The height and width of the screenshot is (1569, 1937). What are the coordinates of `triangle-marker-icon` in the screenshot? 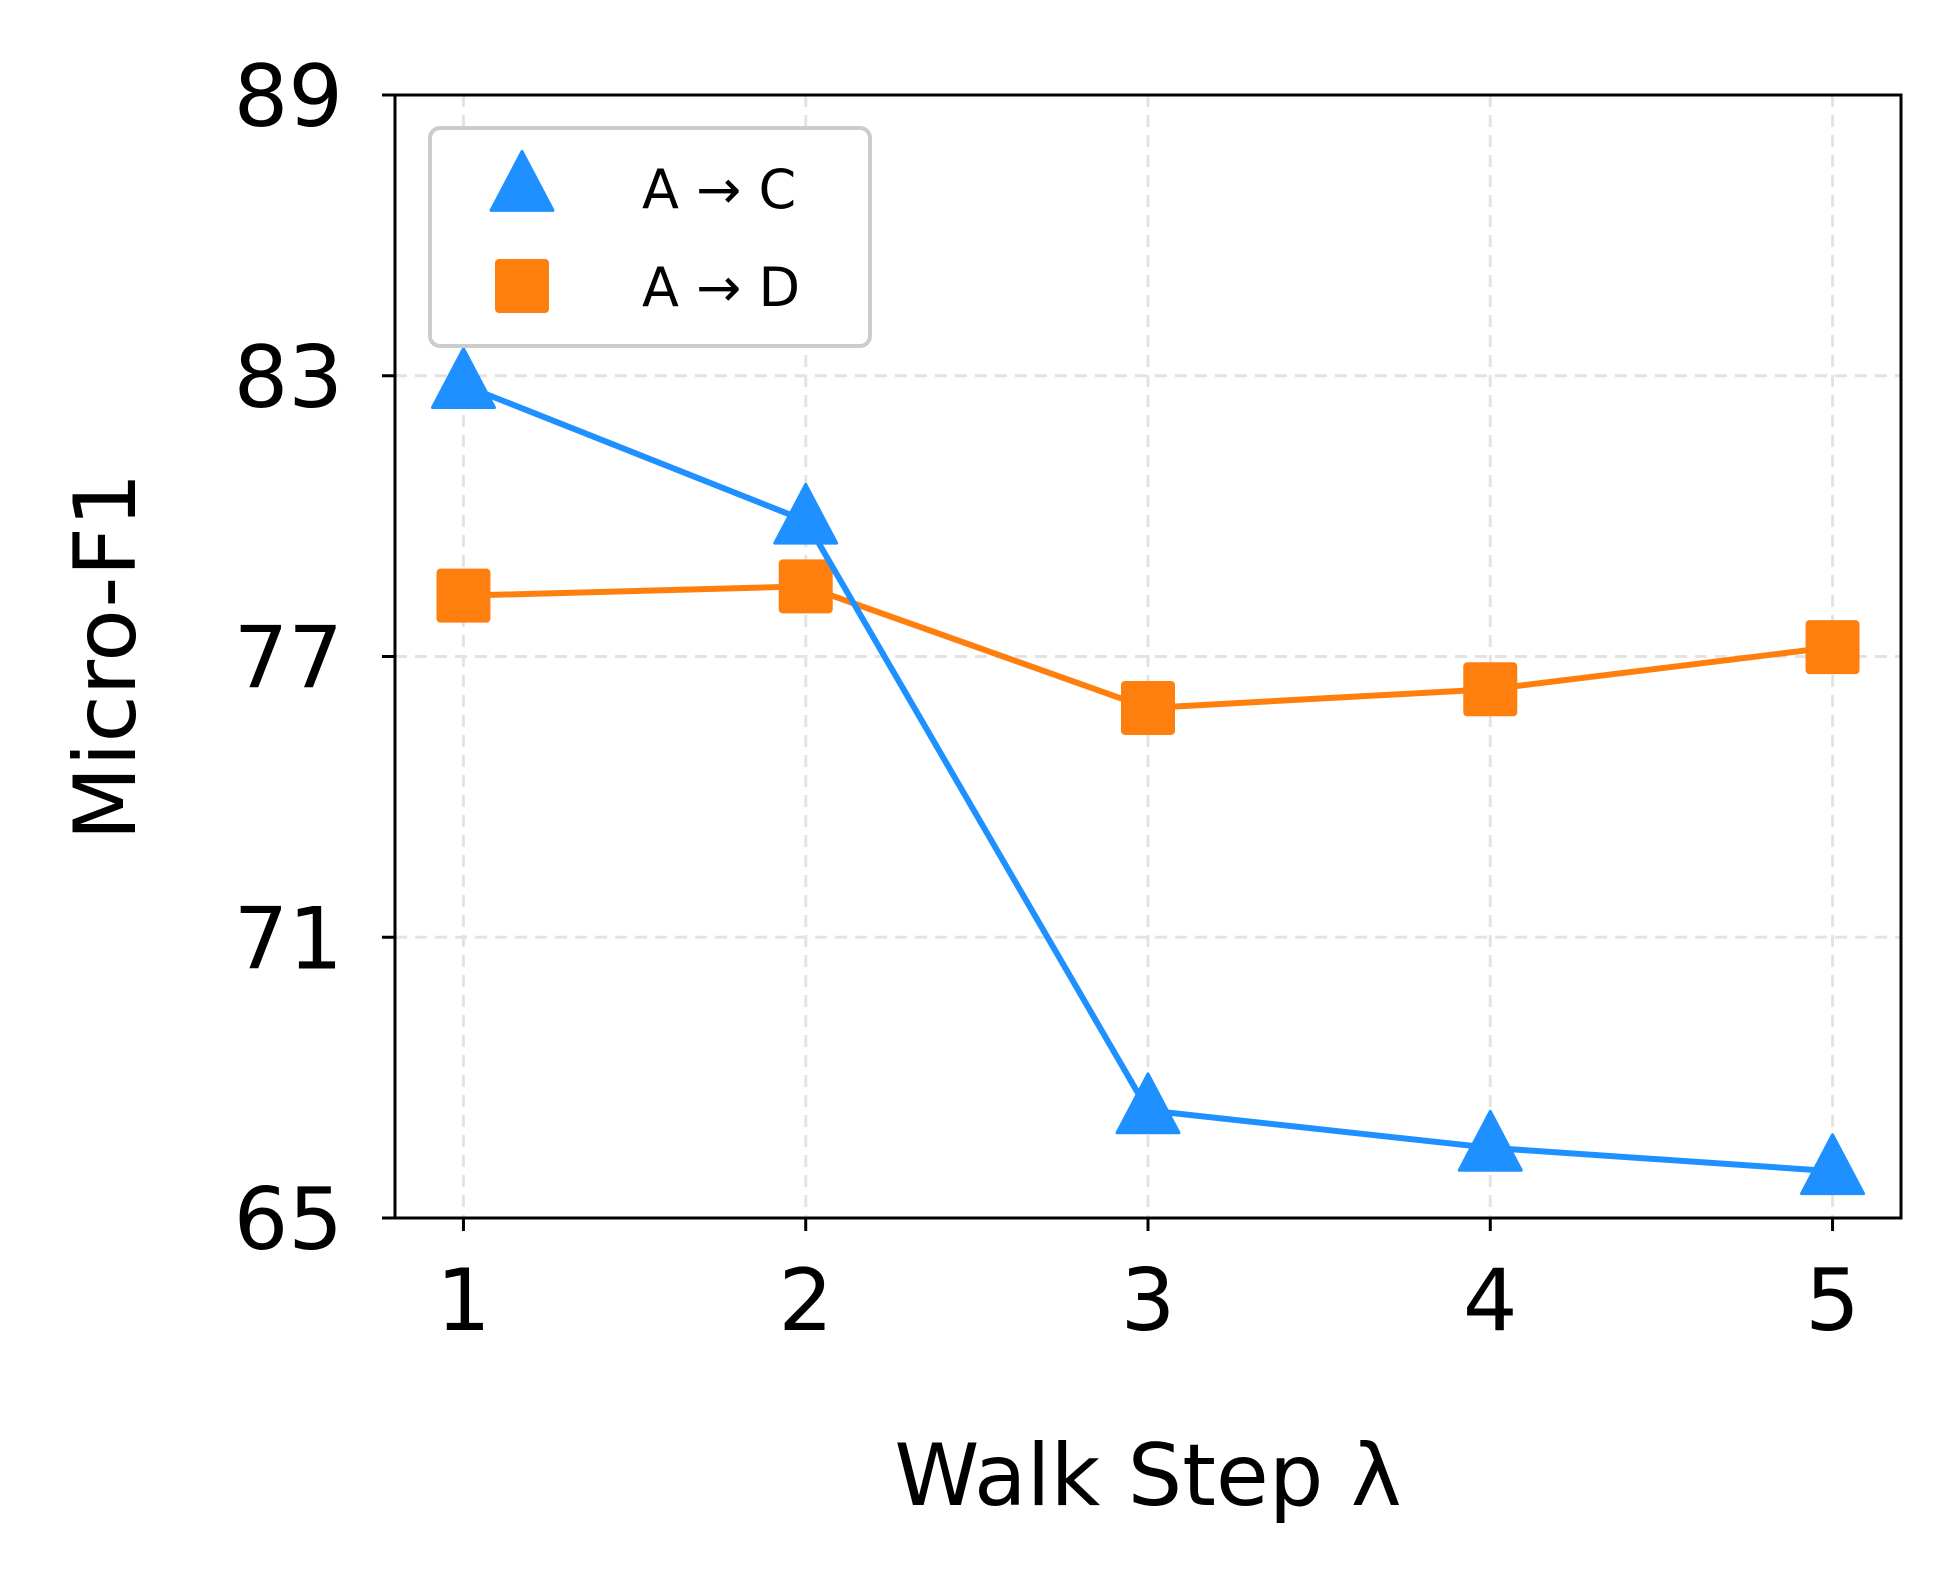 It's located at (522, 180).